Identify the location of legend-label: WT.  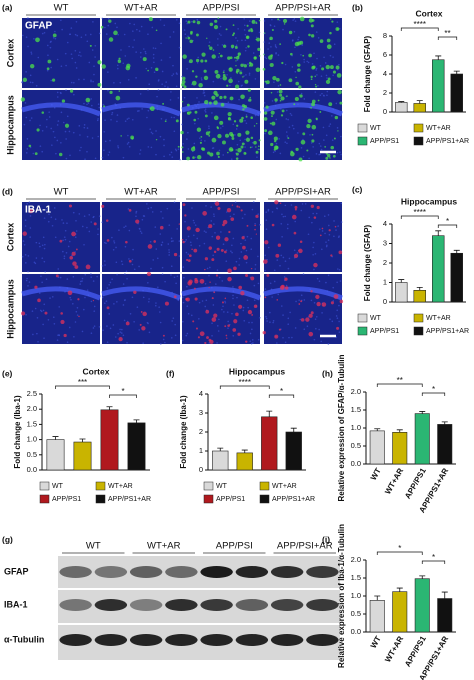
(222, 486).